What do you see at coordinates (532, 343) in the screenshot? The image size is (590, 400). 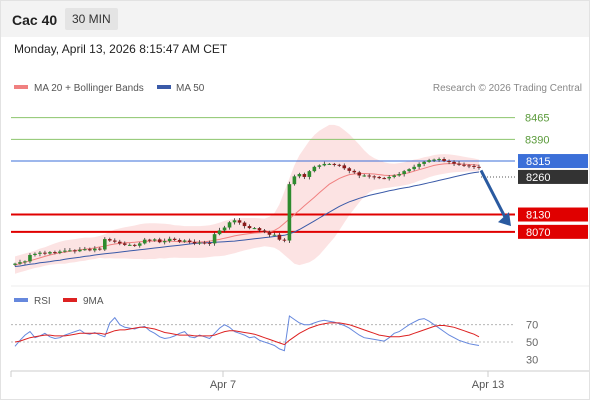 I see `rsi-level-label: 50` at bounding box center [532, 343].